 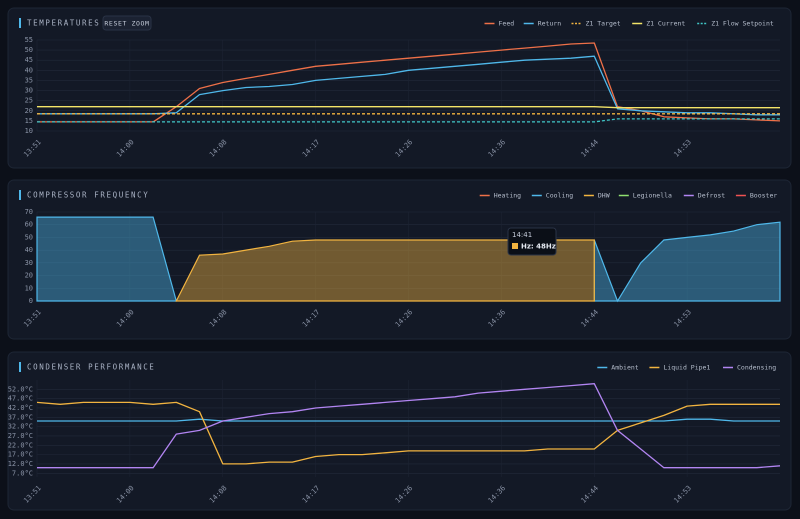 I want to click on legend-label: Z1 Flow Setpoint, so click(x=742, y=24).